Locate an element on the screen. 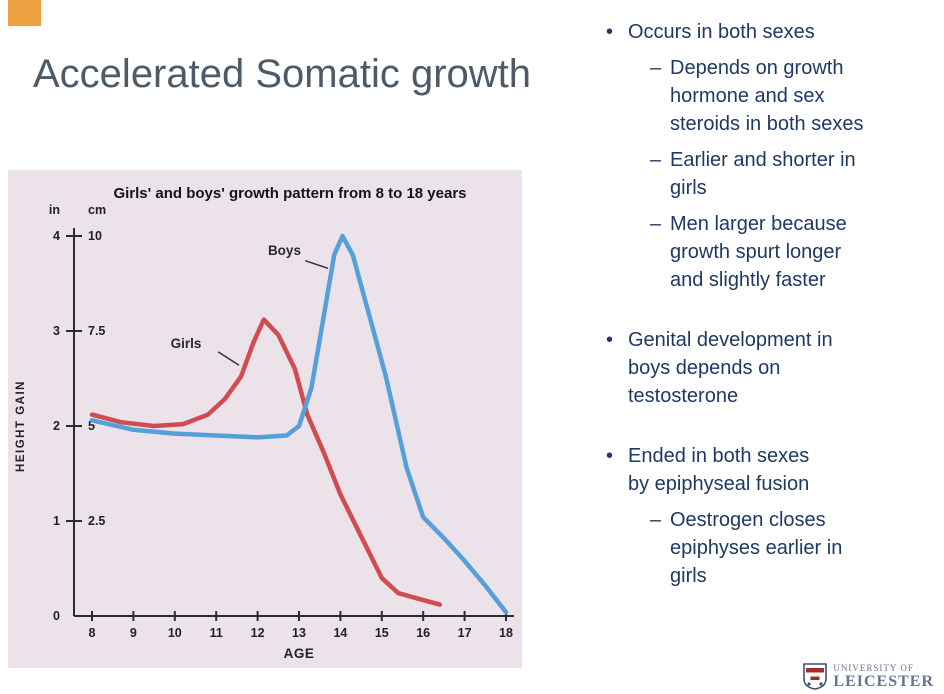  bullet-item: • Occurs in both sexes is located at coordinates (771, 32).